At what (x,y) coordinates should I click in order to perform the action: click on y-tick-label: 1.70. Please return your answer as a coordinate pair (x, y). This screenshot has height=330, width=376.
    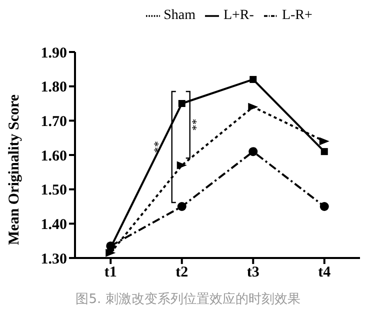
    Looking at the image, I should click on (53, 122).